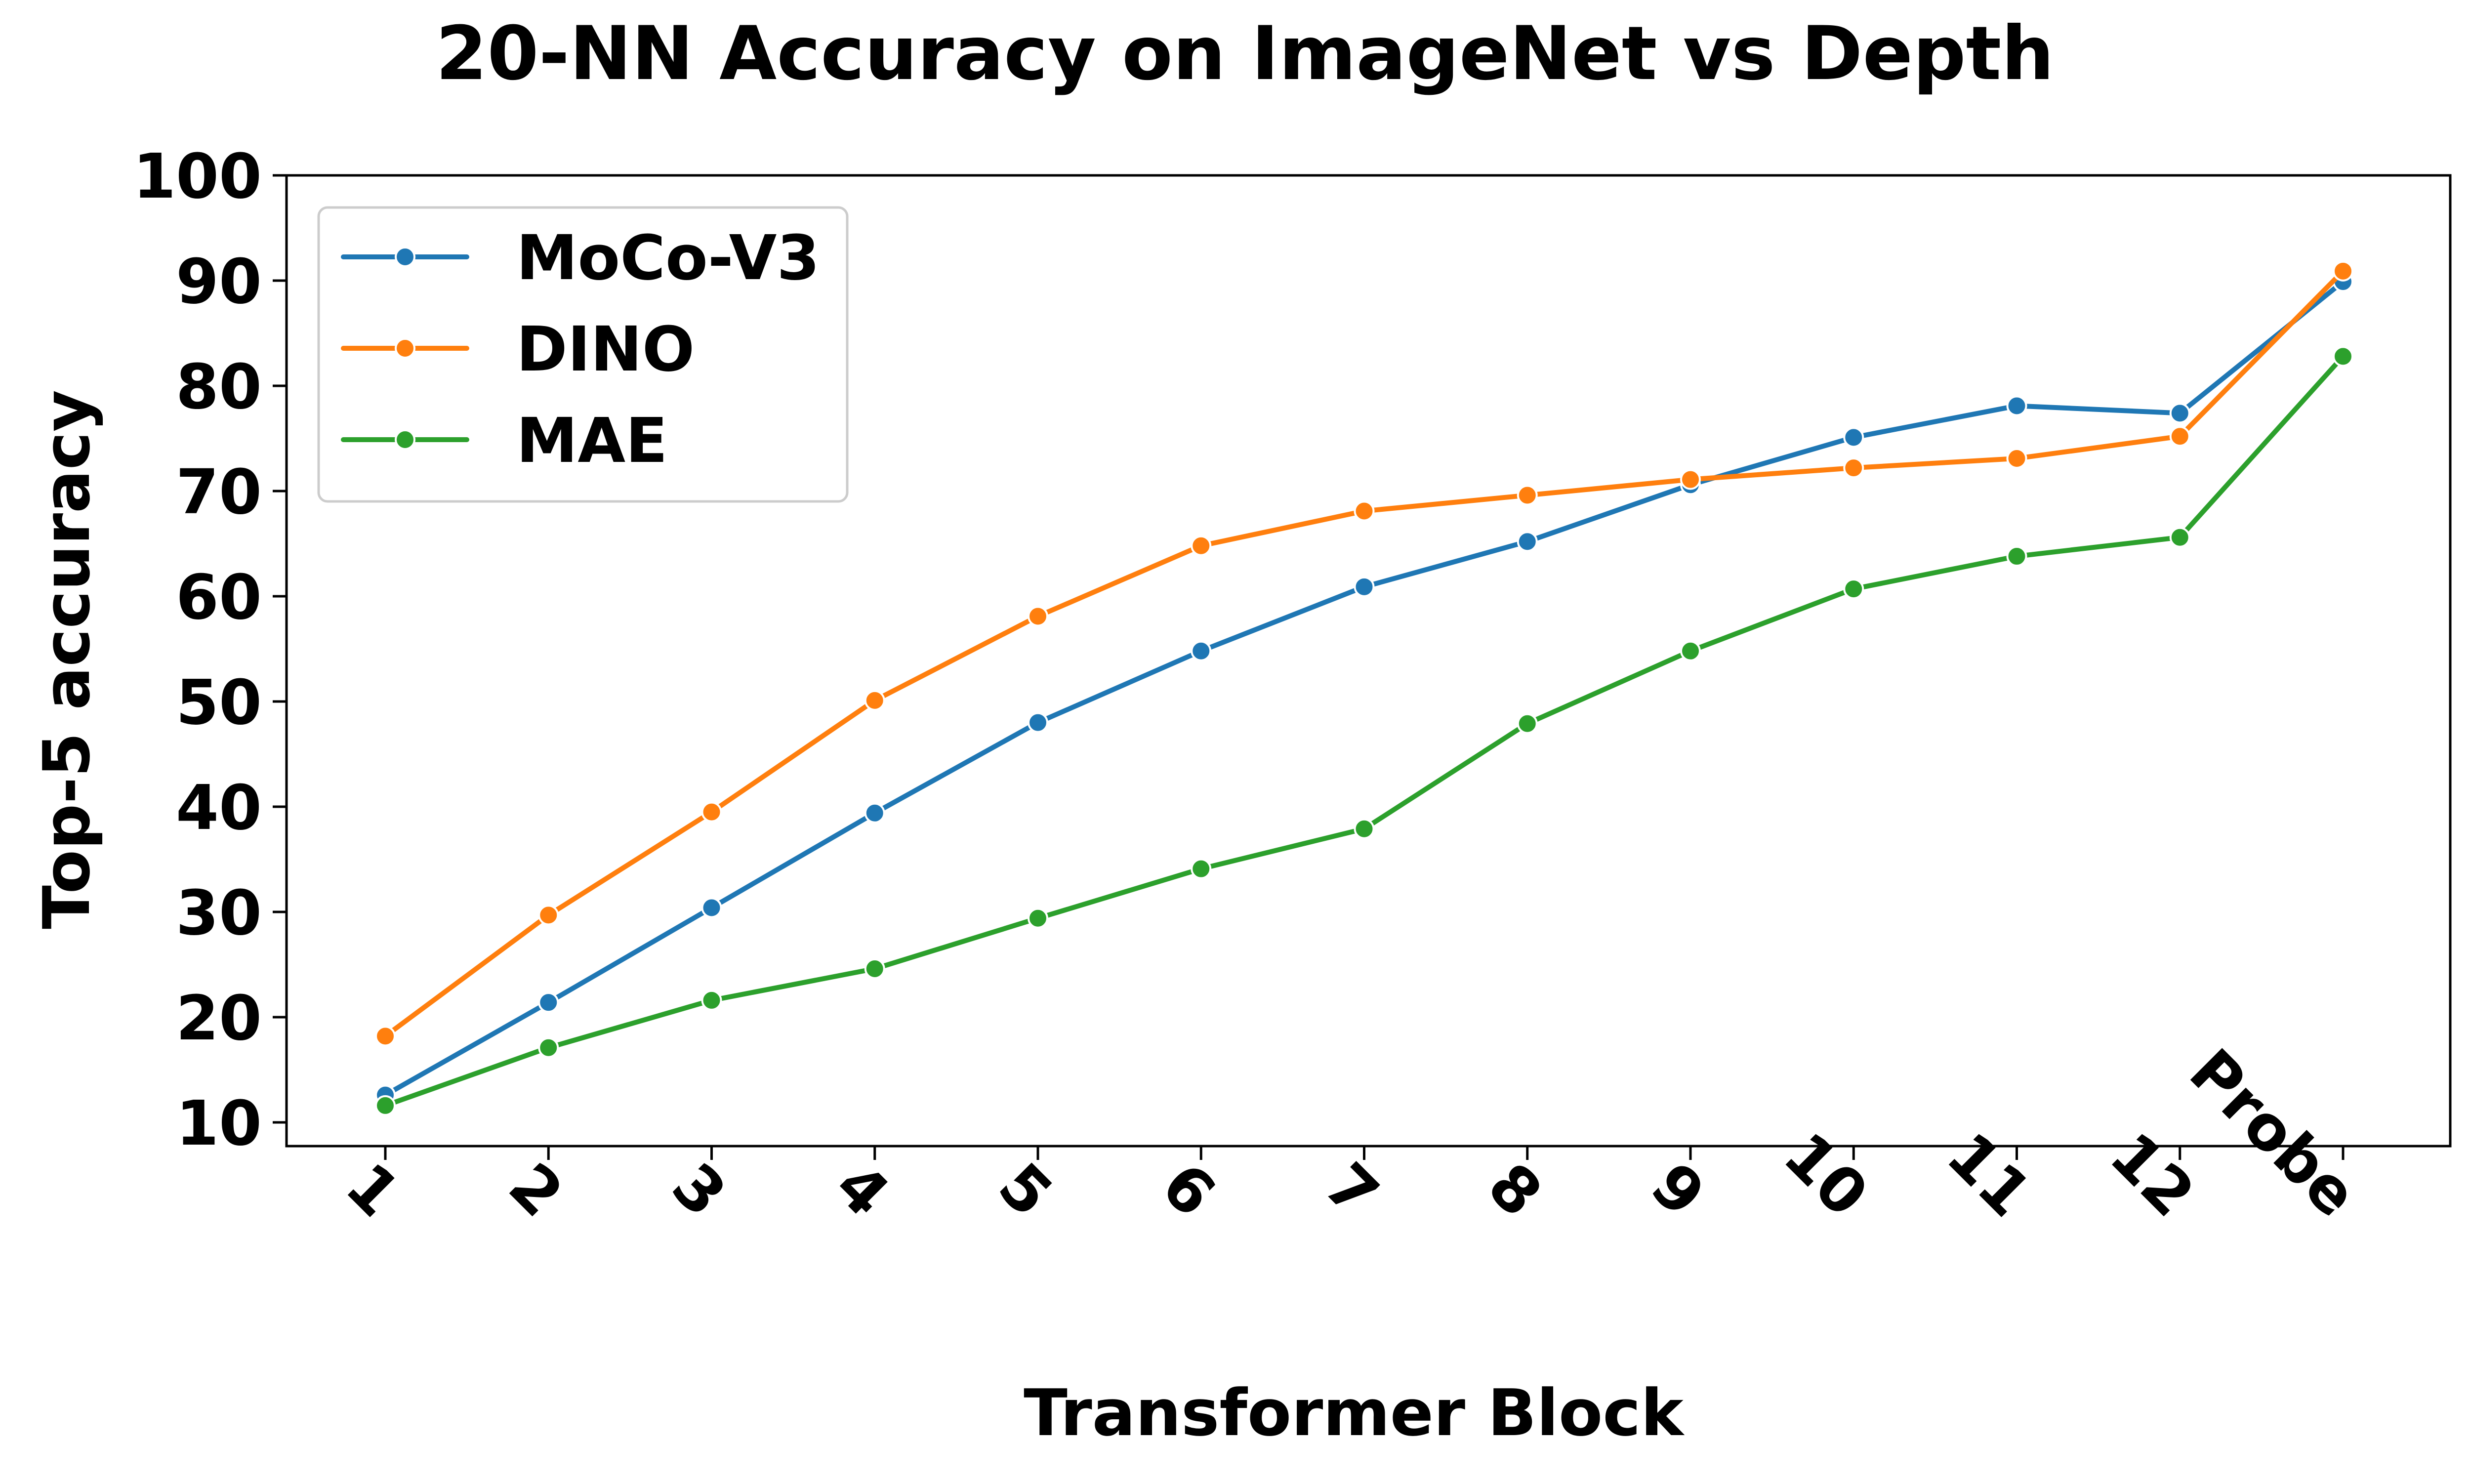  I want to click on y-axis: 10 20 30 40 50 60 70 80 90 100, so click(210, 650).